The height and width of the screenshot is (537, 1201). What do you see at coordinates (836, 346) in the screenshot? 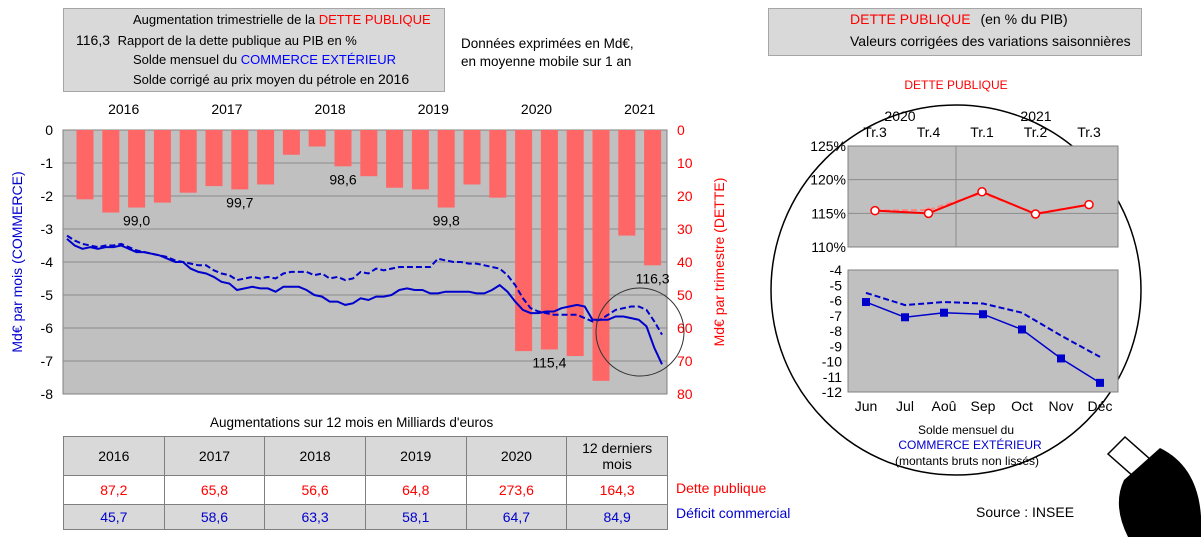
I see `zoom-trade-y-tick: -9` at bounding box center [836, 346].